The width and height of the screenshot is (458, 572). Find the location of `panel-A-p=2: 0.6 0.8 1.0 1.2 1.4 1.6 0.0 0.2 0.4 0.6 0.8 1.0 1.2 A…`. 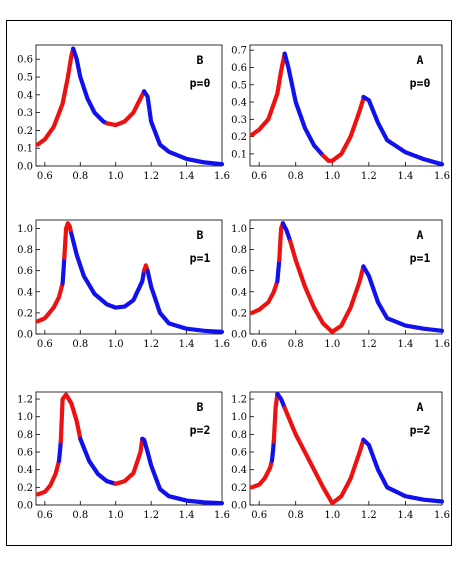

panel-A-p=2: 0.6 0.8 1.0 1.2 1.4 1.6 0.0 0.2 0.4 0.6 0.8 1.0 1.2 A… is located at coordinates (340, 456).